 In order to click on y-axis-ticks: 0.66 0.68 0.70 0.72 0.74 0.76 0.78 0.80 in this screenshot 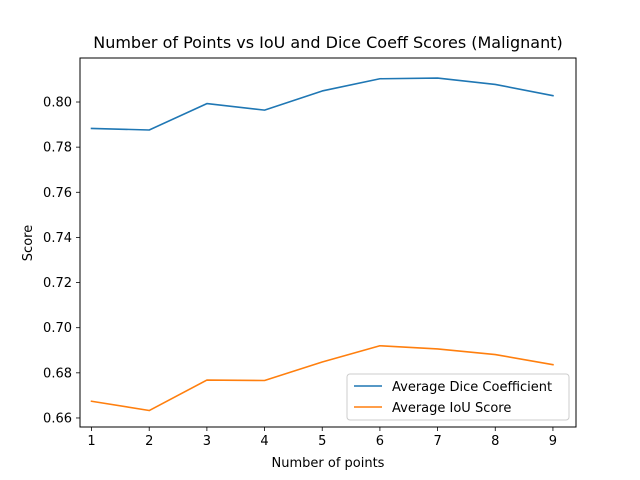, I will do `click(61, 261)`.